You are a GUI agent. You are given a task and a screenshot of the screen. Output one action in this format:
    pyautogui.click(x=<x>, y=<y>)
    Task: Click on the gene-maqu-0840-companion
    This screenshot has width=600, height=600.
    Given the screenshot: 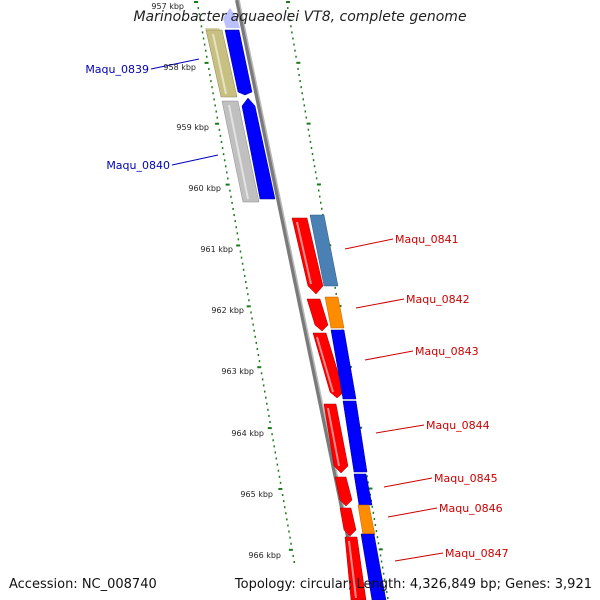 What is the action you would take?
    pyautogui.click(x=240, y=151)
    